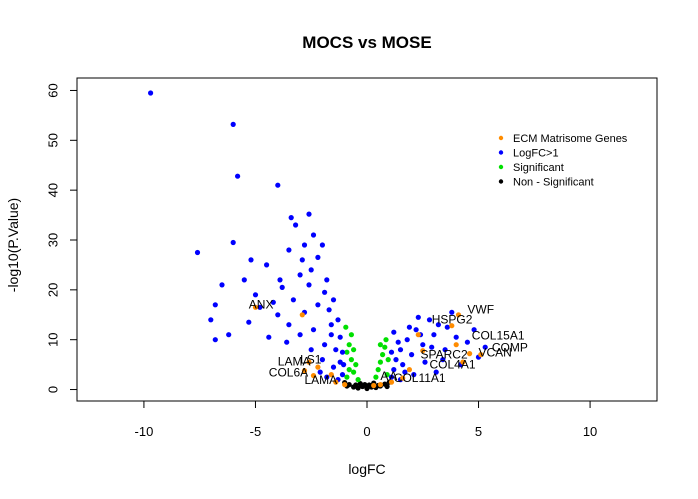  Describe the element at coordinates (478, 431) in the screenshot. I see `x-tick-label: 5` at that location.